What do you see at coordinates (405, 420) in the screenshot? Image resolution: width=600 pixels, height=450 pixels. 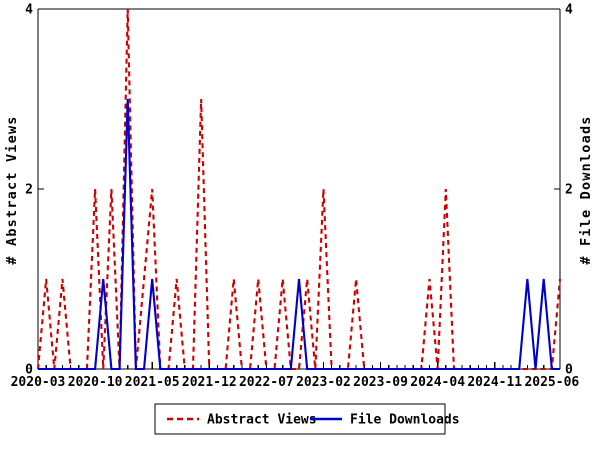 I see `legend-label-file-downloads: File Downloads` at bounding box center [405, 420].